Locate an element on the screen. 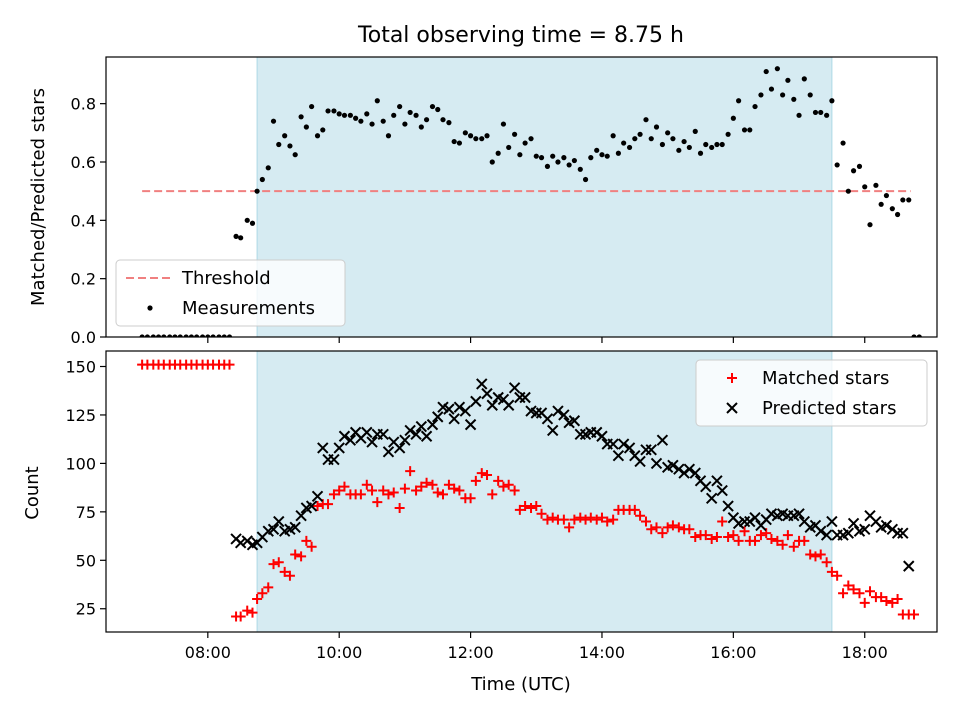  x-tick-label: 12:00 is located at coordinates (471, 652).